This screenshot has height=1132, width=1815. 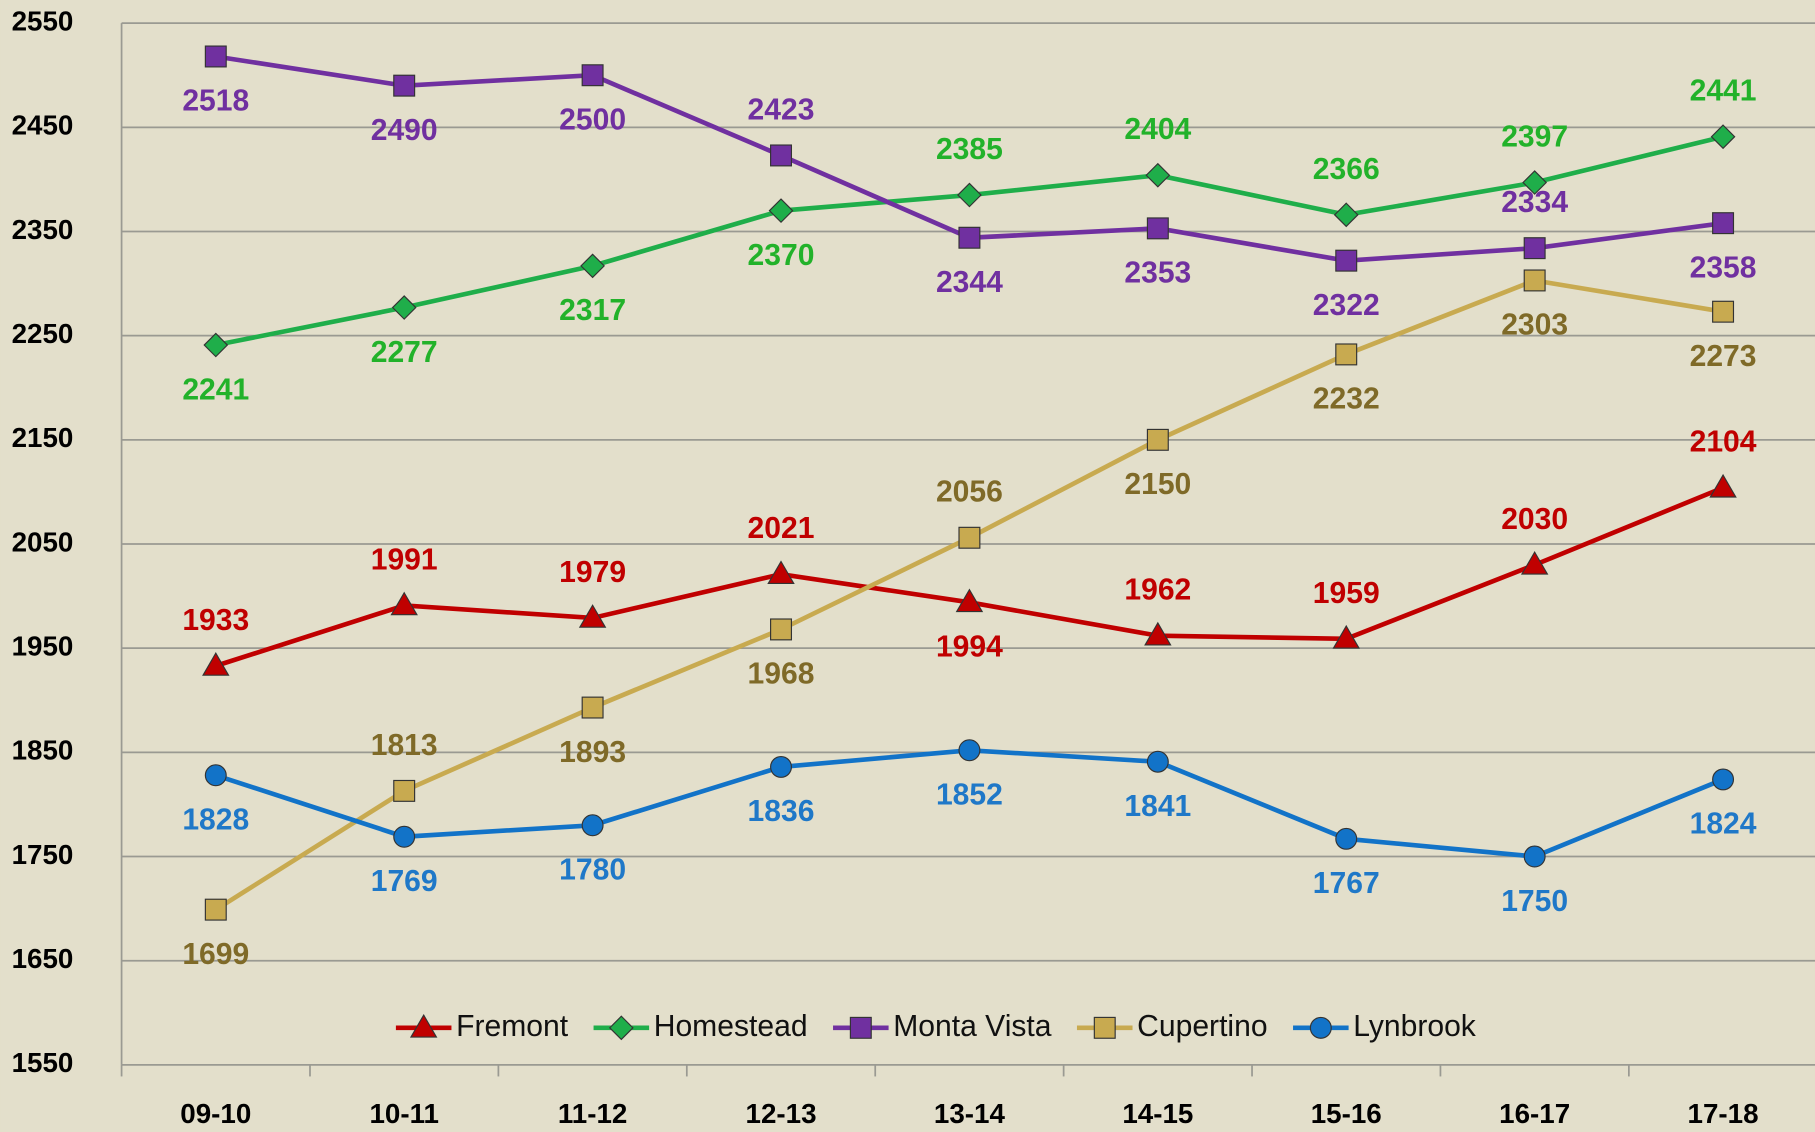 What do you see at coordinates (592, 752) in the screenshot?
I see `data-label: 1893` at bounding box center [592, 752].